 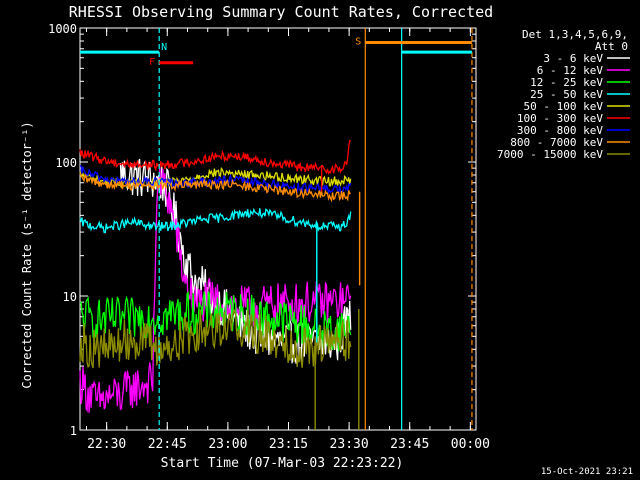 What do you see at coordinates (566, 82) in the screenshot?
I see `legend-label: 12 - 25 keV` at bounding box center [566, 82].